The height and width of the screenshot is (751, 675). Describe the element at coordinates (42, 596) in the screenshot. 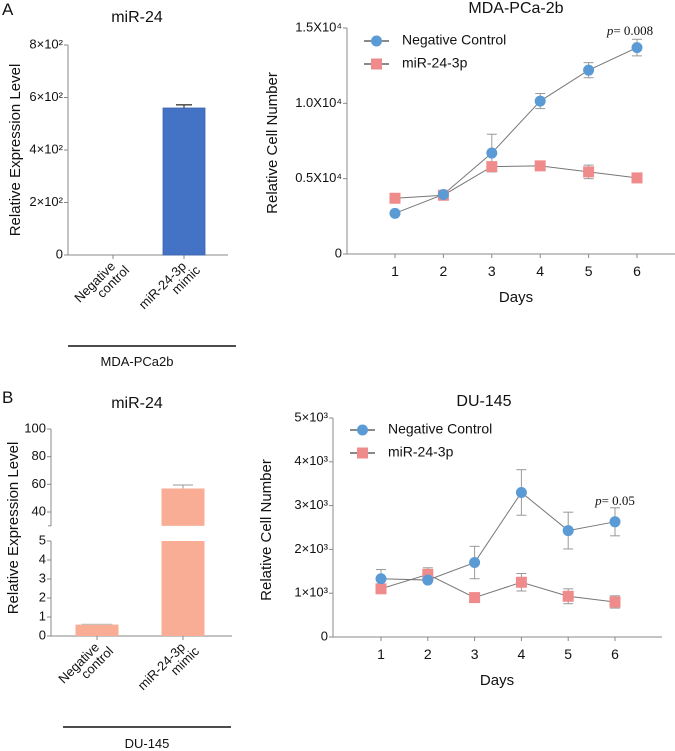

I see `y-tick-label: 2` at that location.